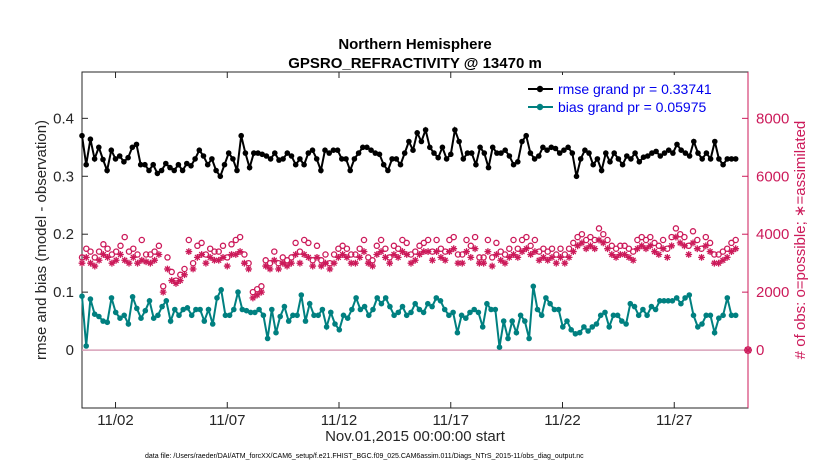 This screenshot has height=470, width=830. What do you see at coordinates (760, 350) in the screenshot?
I see `y-right-tick-label: 0` at bounding box center [760, 350].